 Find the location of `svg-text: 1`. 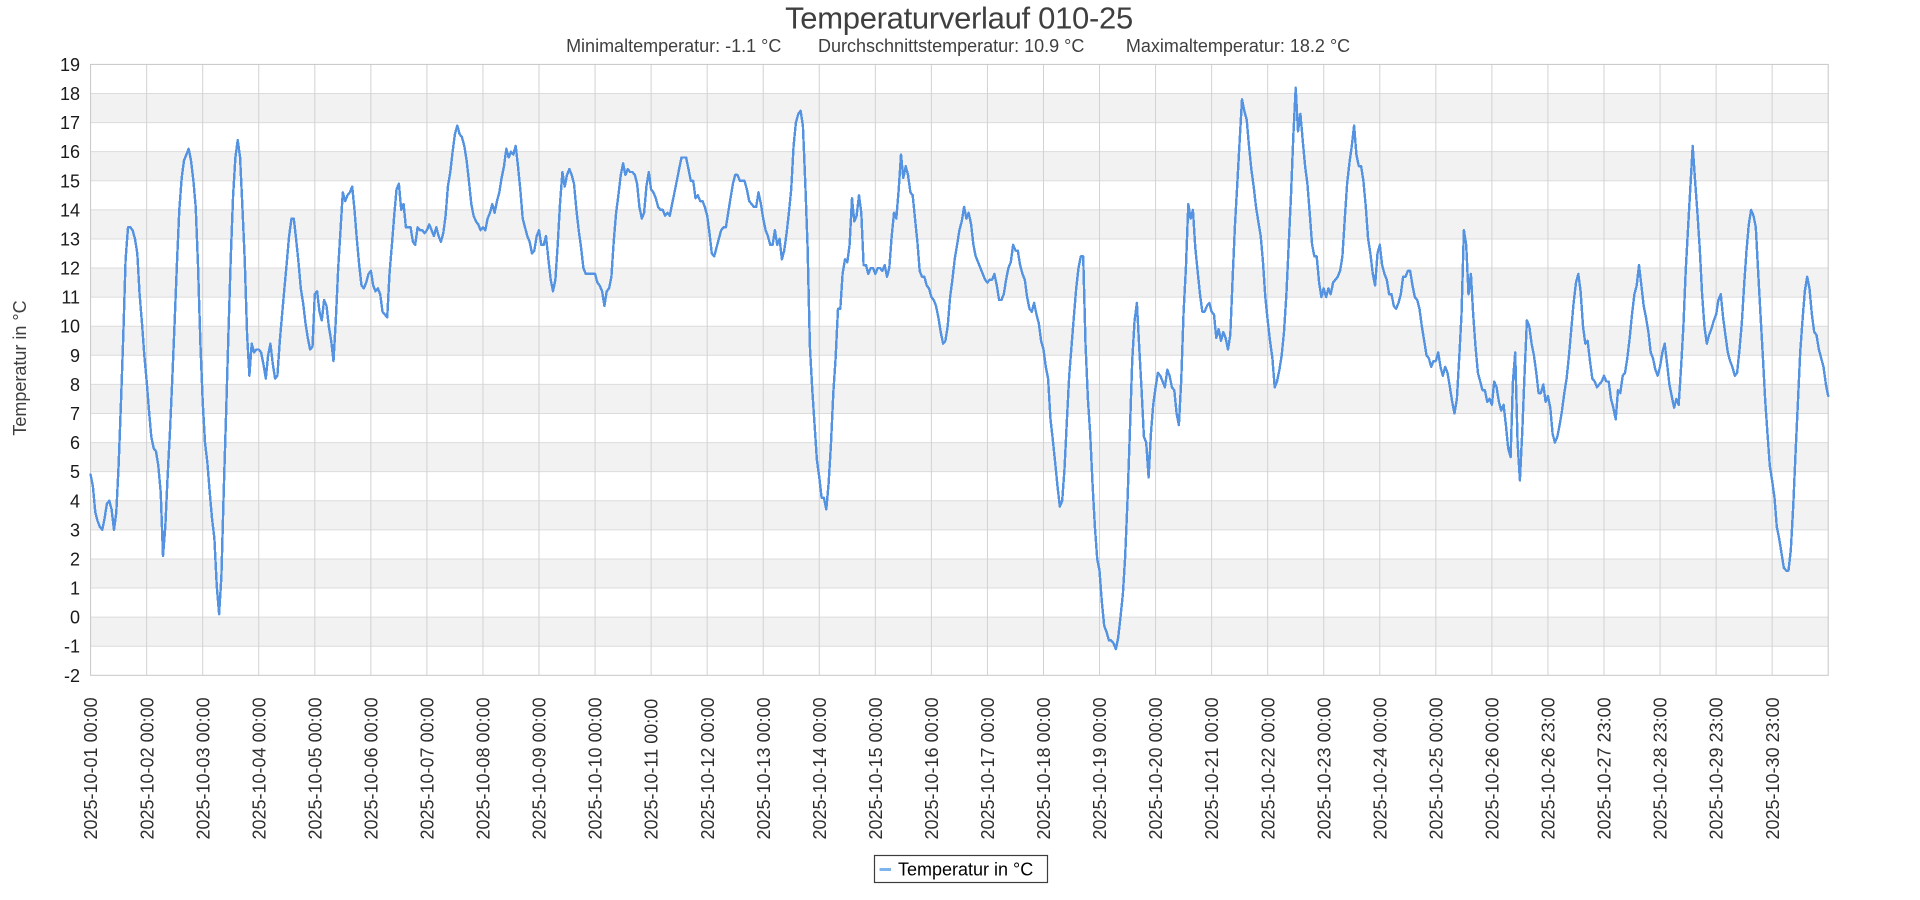

svg-text: 1 is located at coordinates (75, 589).